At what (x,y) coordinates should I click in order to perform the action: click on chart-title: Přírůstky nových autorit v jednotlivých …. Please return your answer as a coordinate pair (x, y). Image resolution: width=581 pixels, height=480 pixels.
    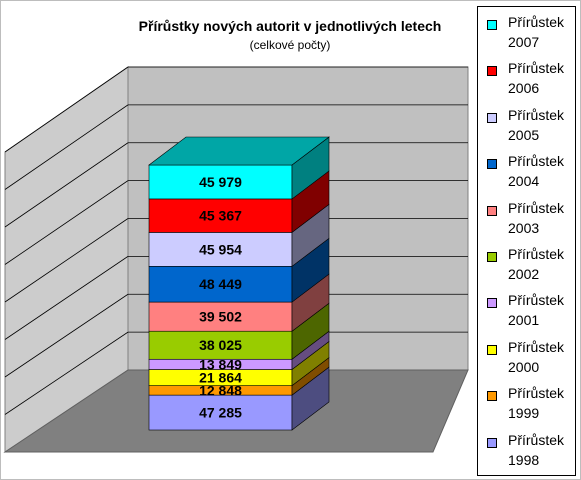
    Looking at the image, I should click on (290, 26).